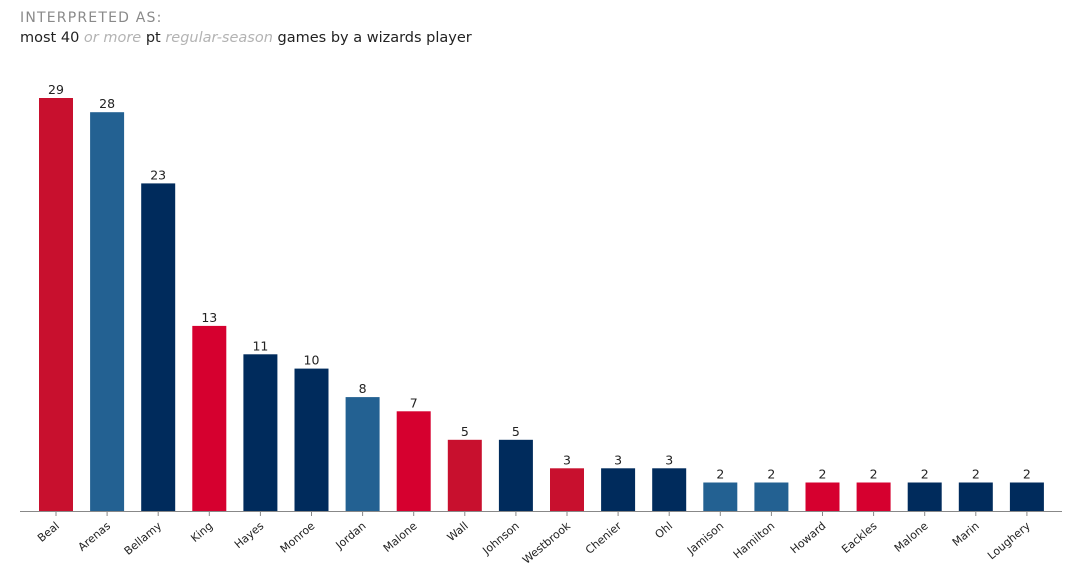  What do you see at coordinates (91, 18) in the screenshot?
I see `interpreted-as-label: INTERPRETED AS:` at bounding box center [91, 18].